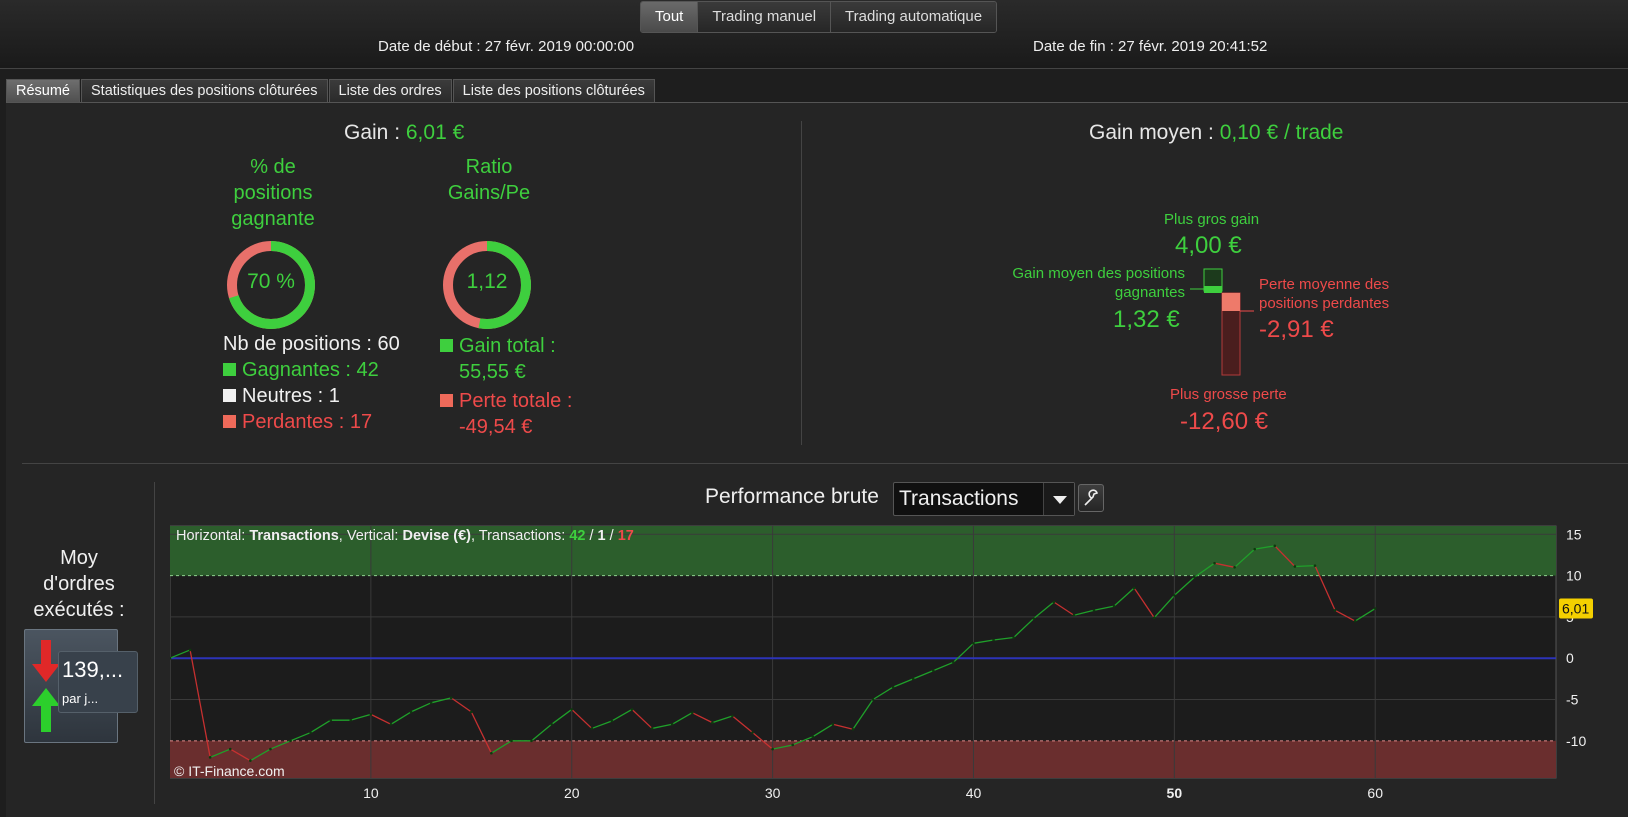  I want to click on wrench-icon, so click(1091, 498).